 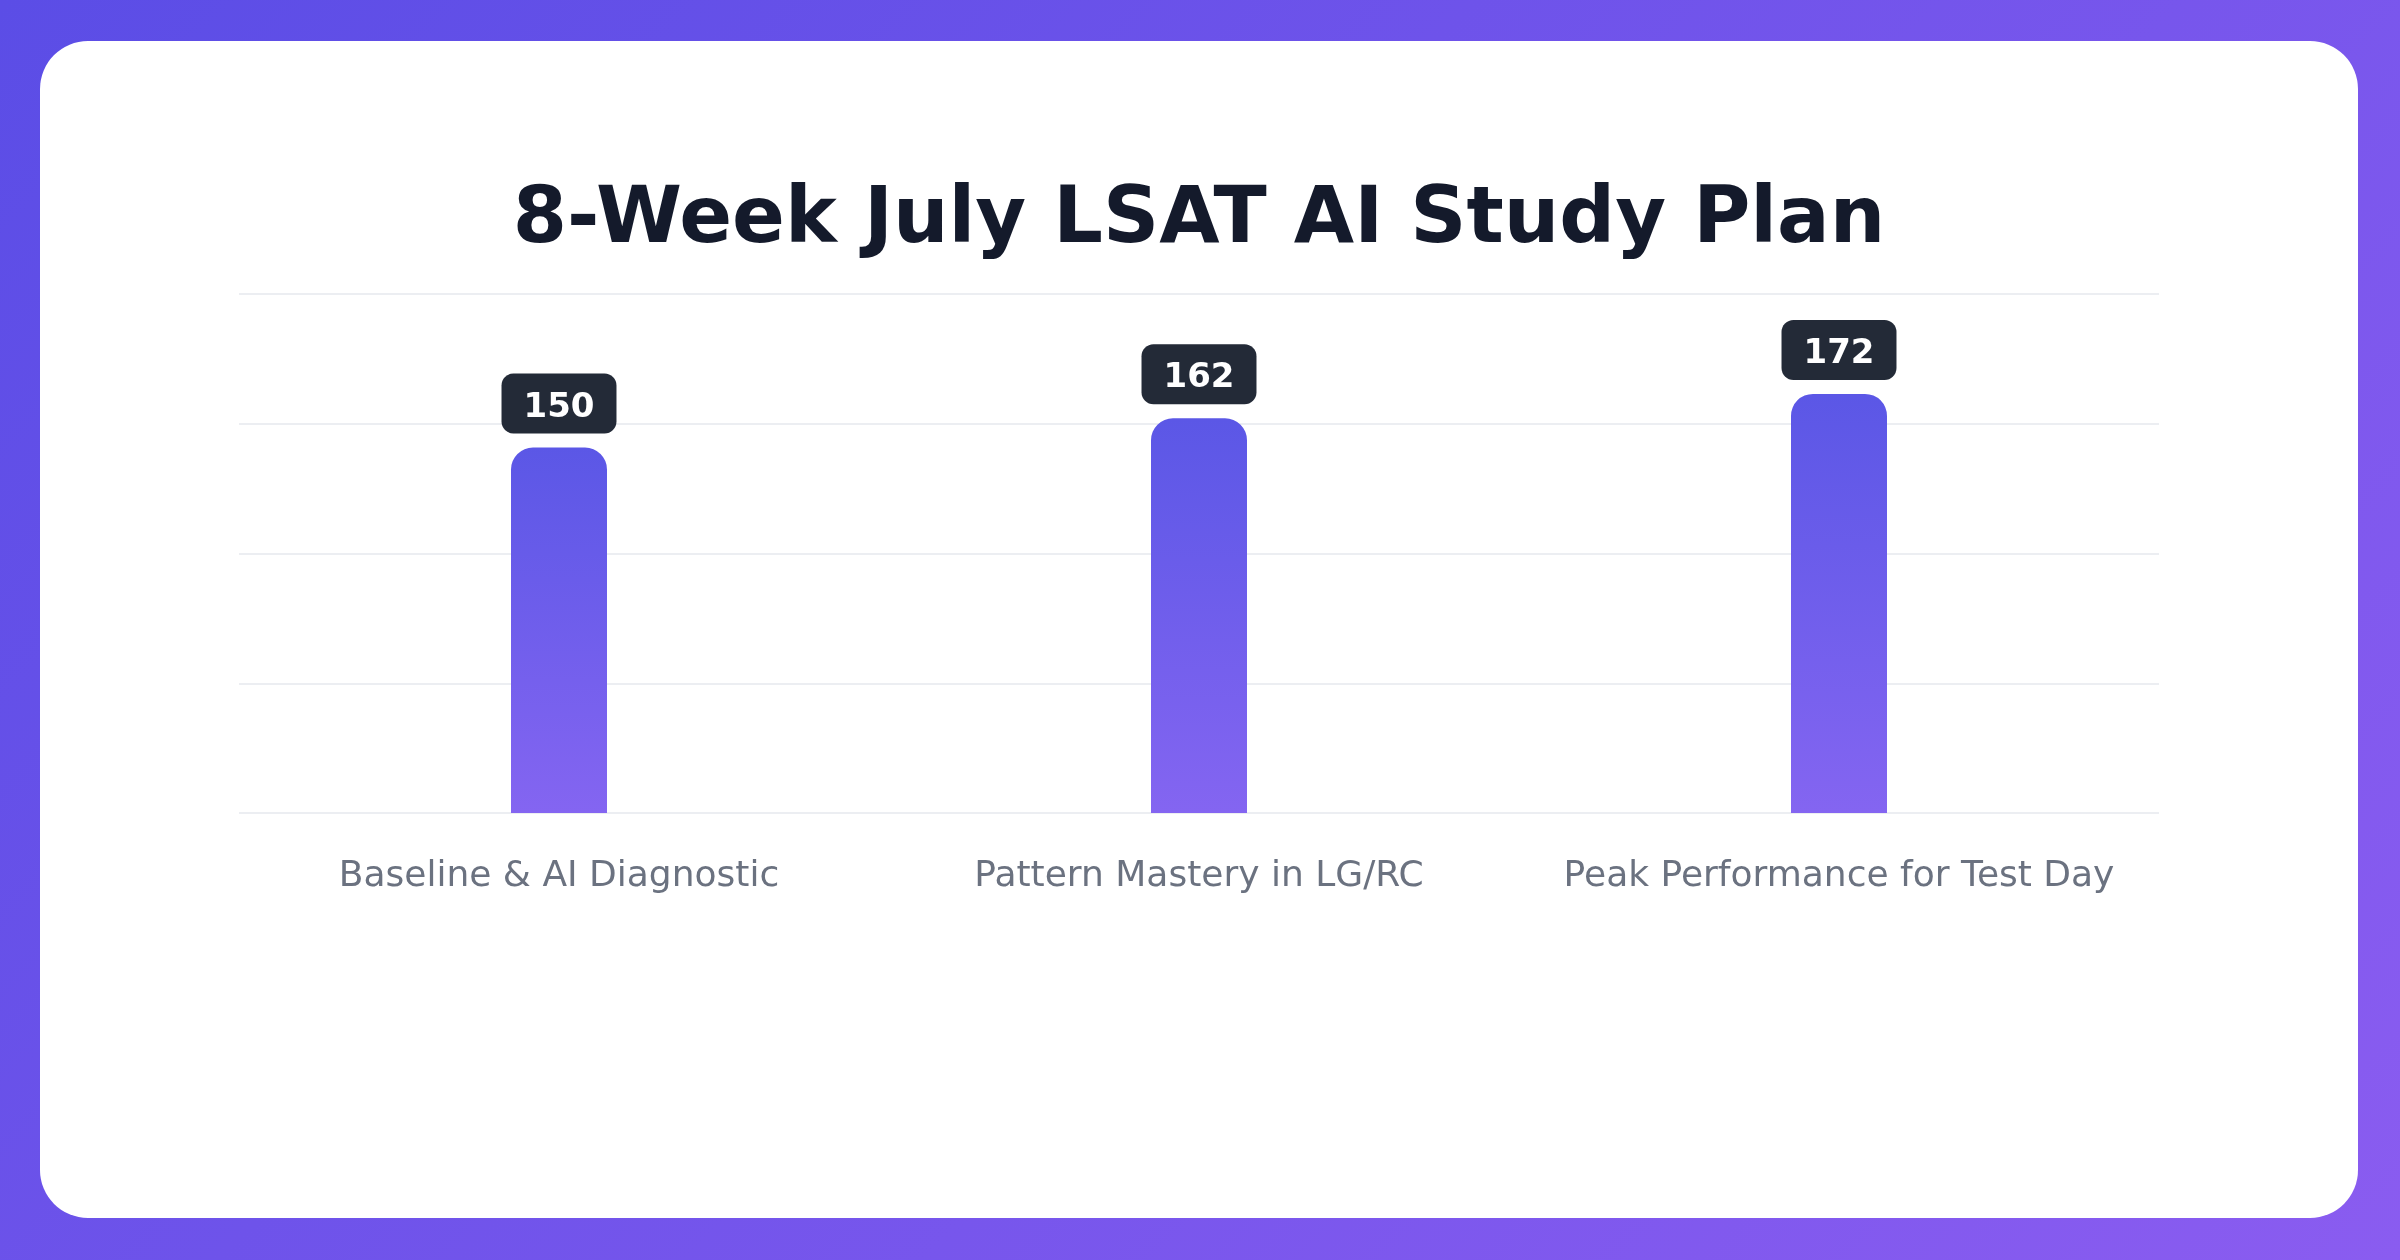 What do you see at coordinates (559, 873) in the screenshot?
I see `x-tick-label: Baseline & AI Diagnostic` at bounding box center [559, 873].